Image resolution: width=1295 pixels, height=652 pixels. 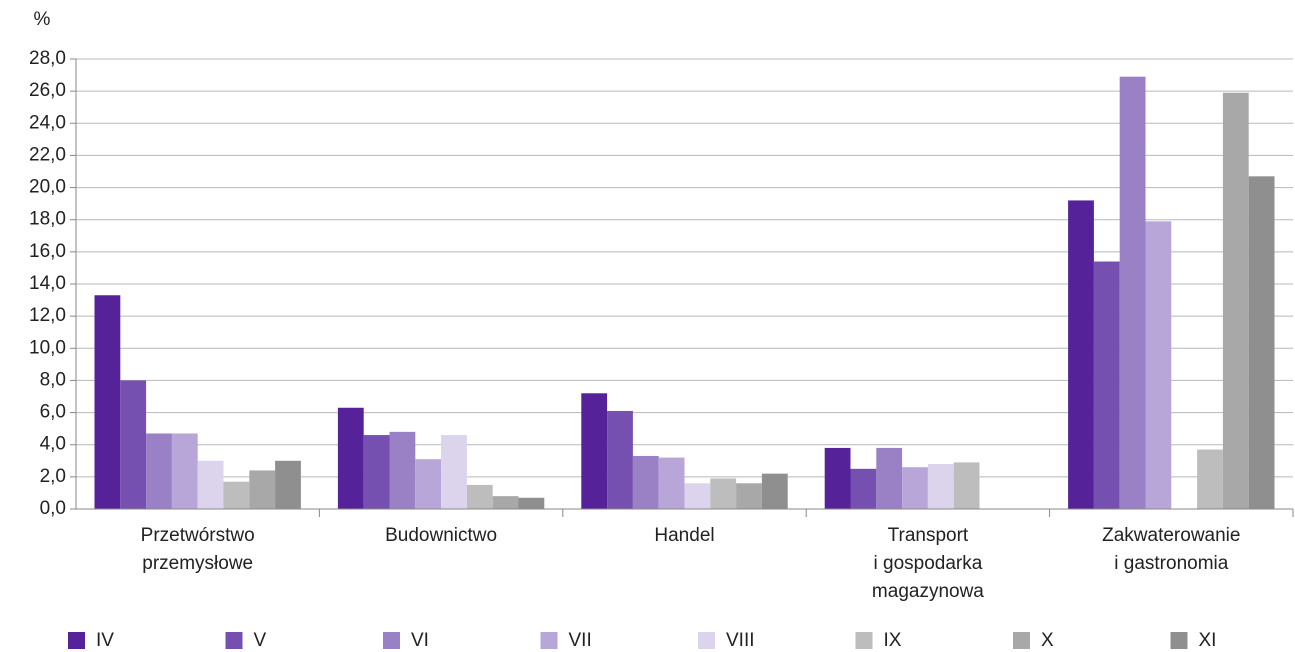 I want to click on legend-label: XI, so click(x=1208, y=640).